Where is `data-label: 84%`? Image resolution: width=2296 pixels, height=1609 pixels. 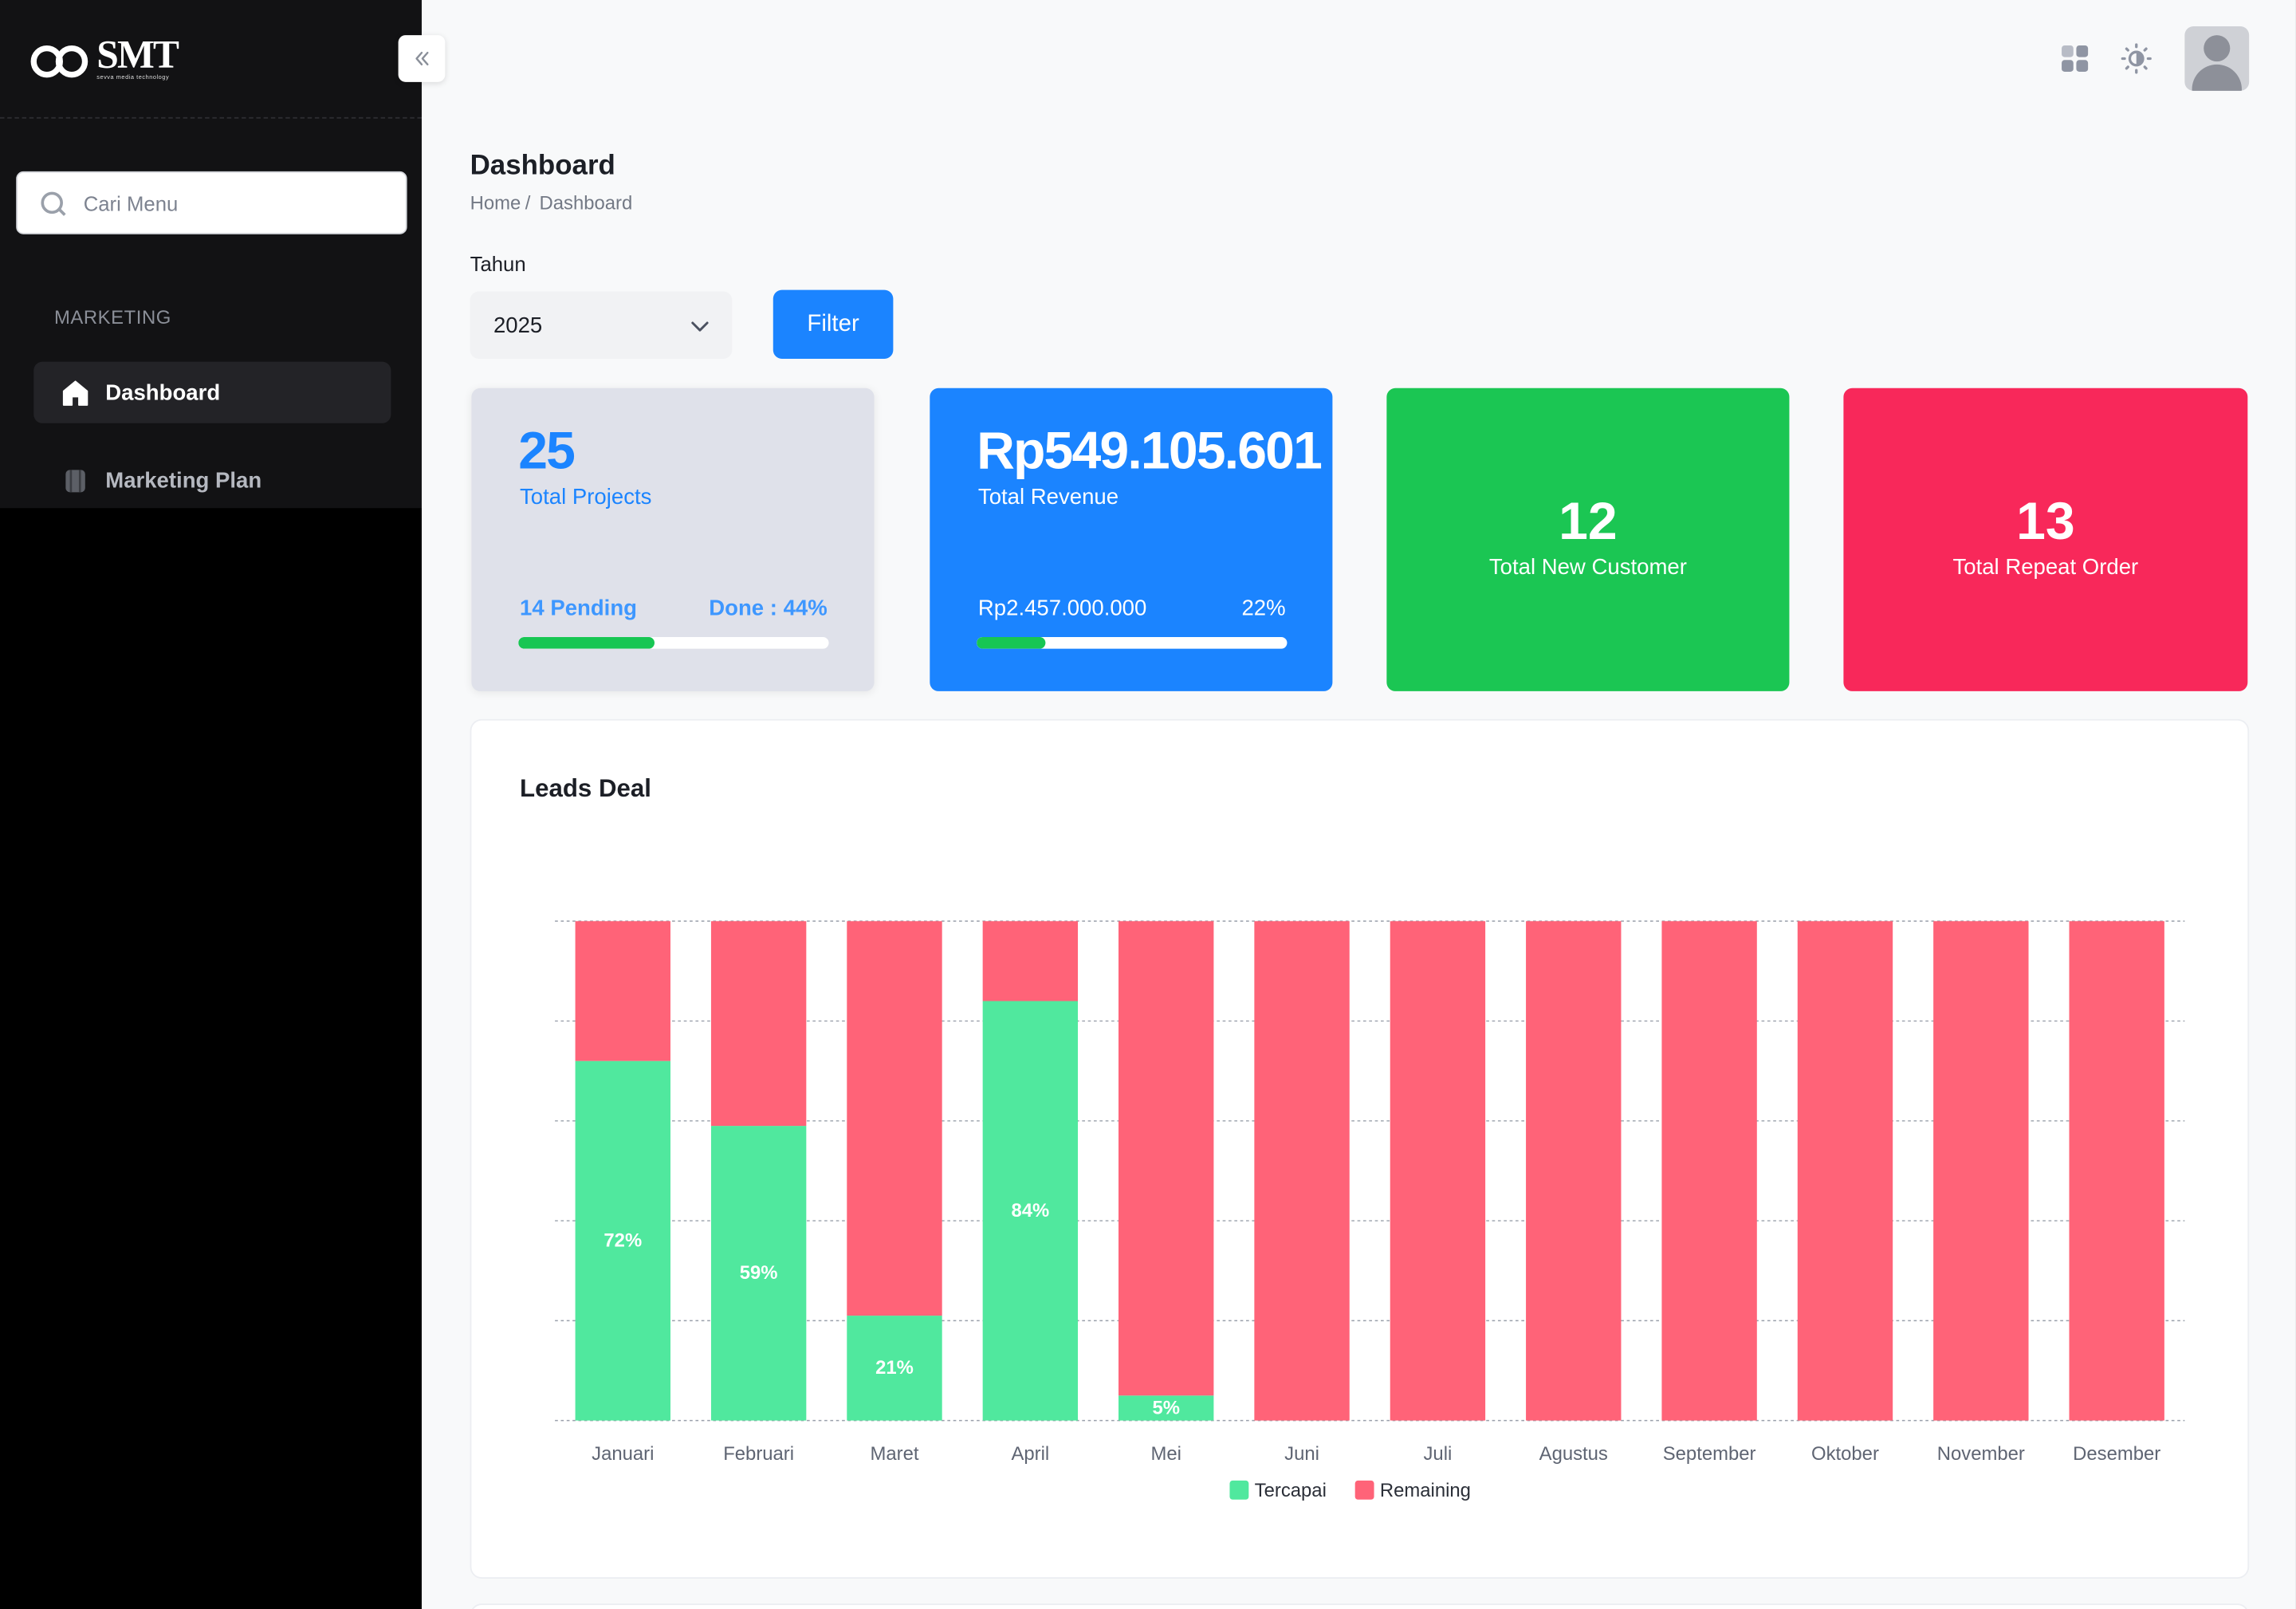 data-label: 84% is located at coordinates (1030, 1211).